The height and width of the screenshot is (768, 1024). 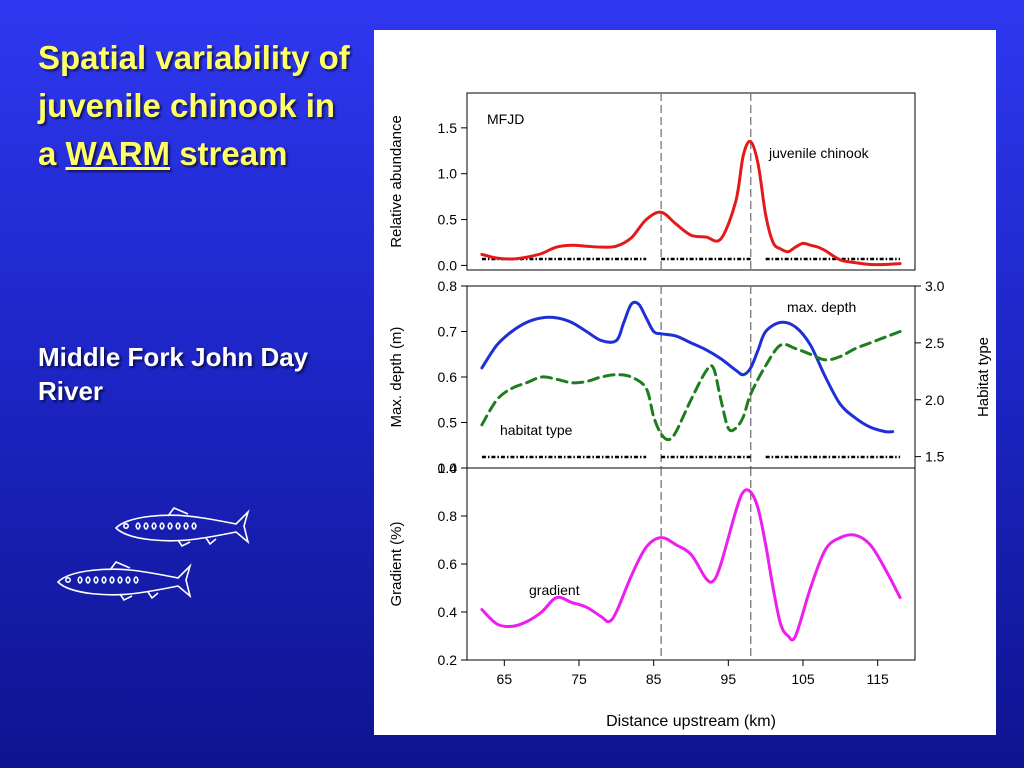 I want to click on series-label-habitat-type: habitat type, so click(x=536, y=430).